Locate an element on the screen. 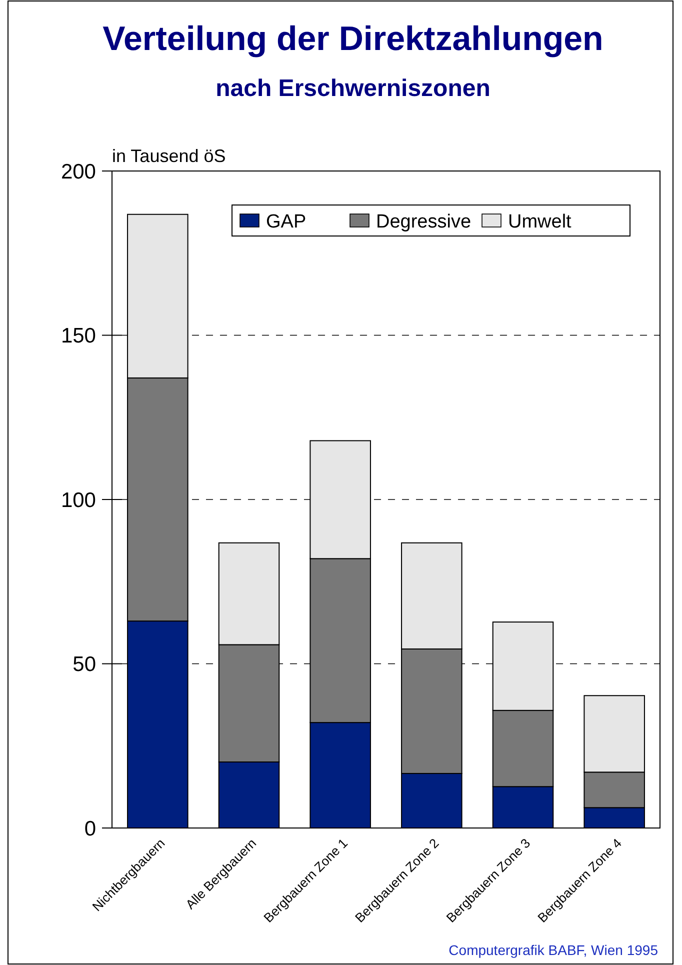 This screenshot has width=682, height=965. chart-subtitle: nach Erschwerniszonen is located at coordinates (353, 88).